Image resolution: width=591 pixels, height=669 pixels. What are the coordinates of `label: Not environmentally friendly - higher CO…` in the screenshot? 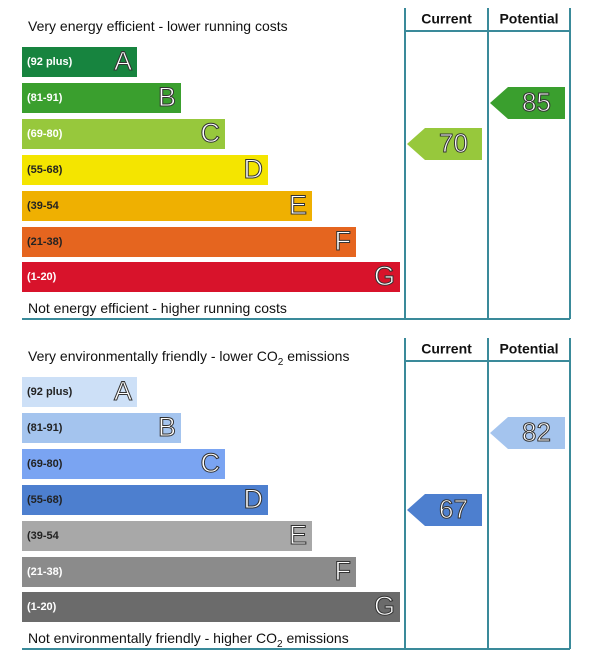 It's located at (188, 640).